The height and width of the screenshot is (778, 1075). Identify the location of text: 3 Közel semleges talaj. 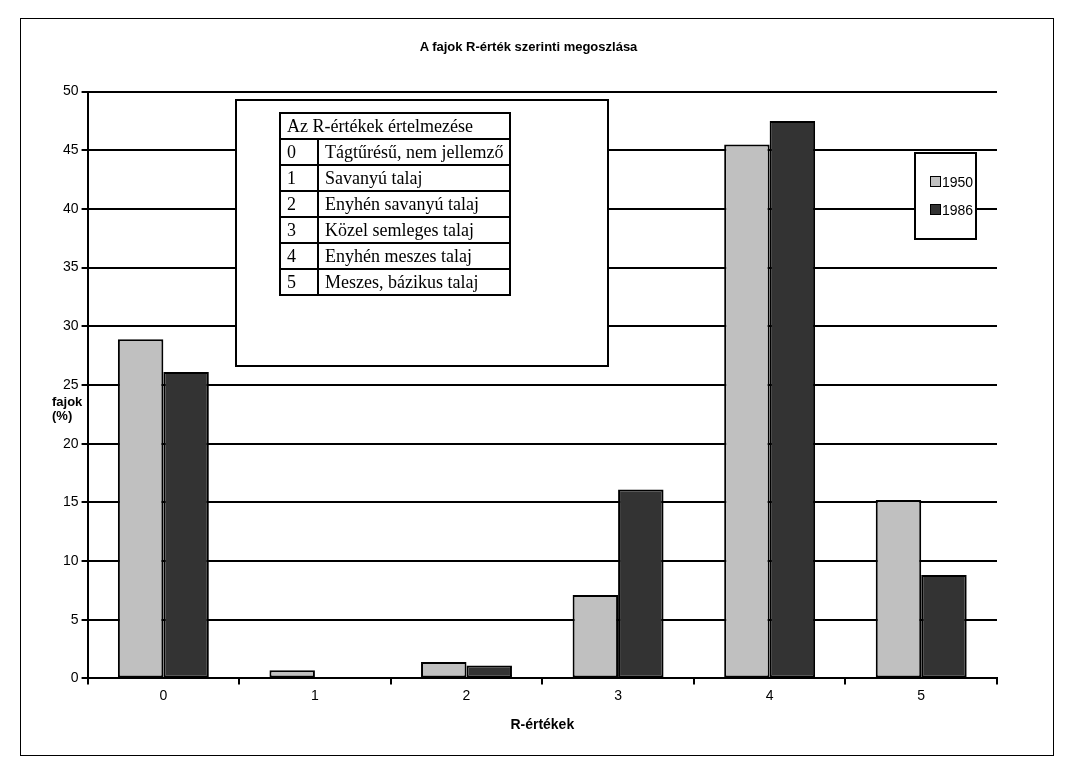
(380, 230).